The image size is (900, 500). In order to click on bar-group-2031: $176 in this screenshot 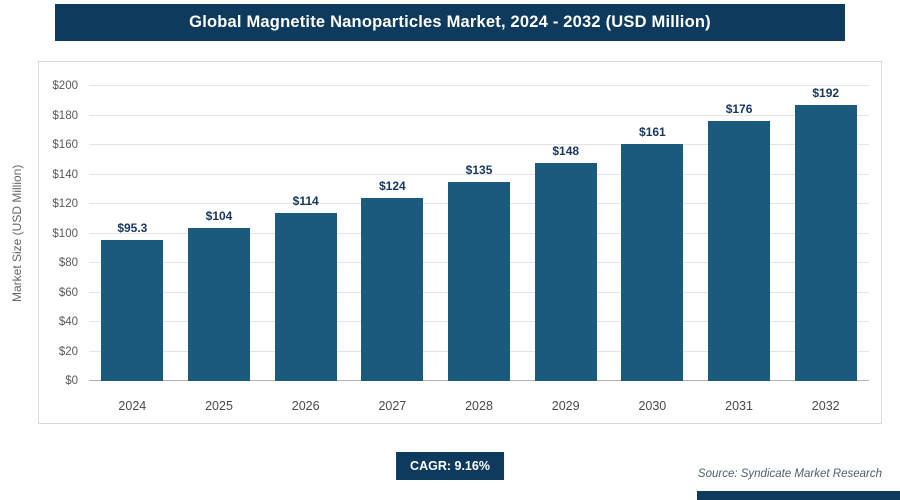, I will do `click(739, 233)`.